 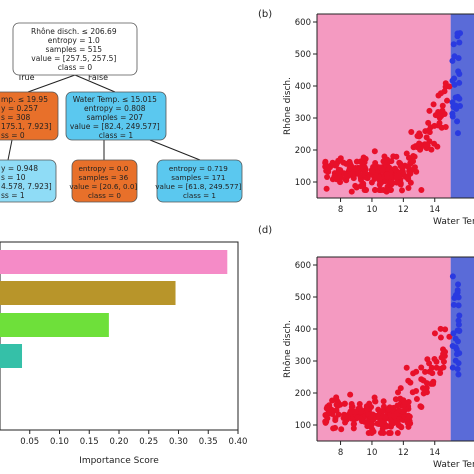 What do you see at coordinates (75, 49) in the screenshot?
I see `tree-root-node` at bounding box center [75, 49].